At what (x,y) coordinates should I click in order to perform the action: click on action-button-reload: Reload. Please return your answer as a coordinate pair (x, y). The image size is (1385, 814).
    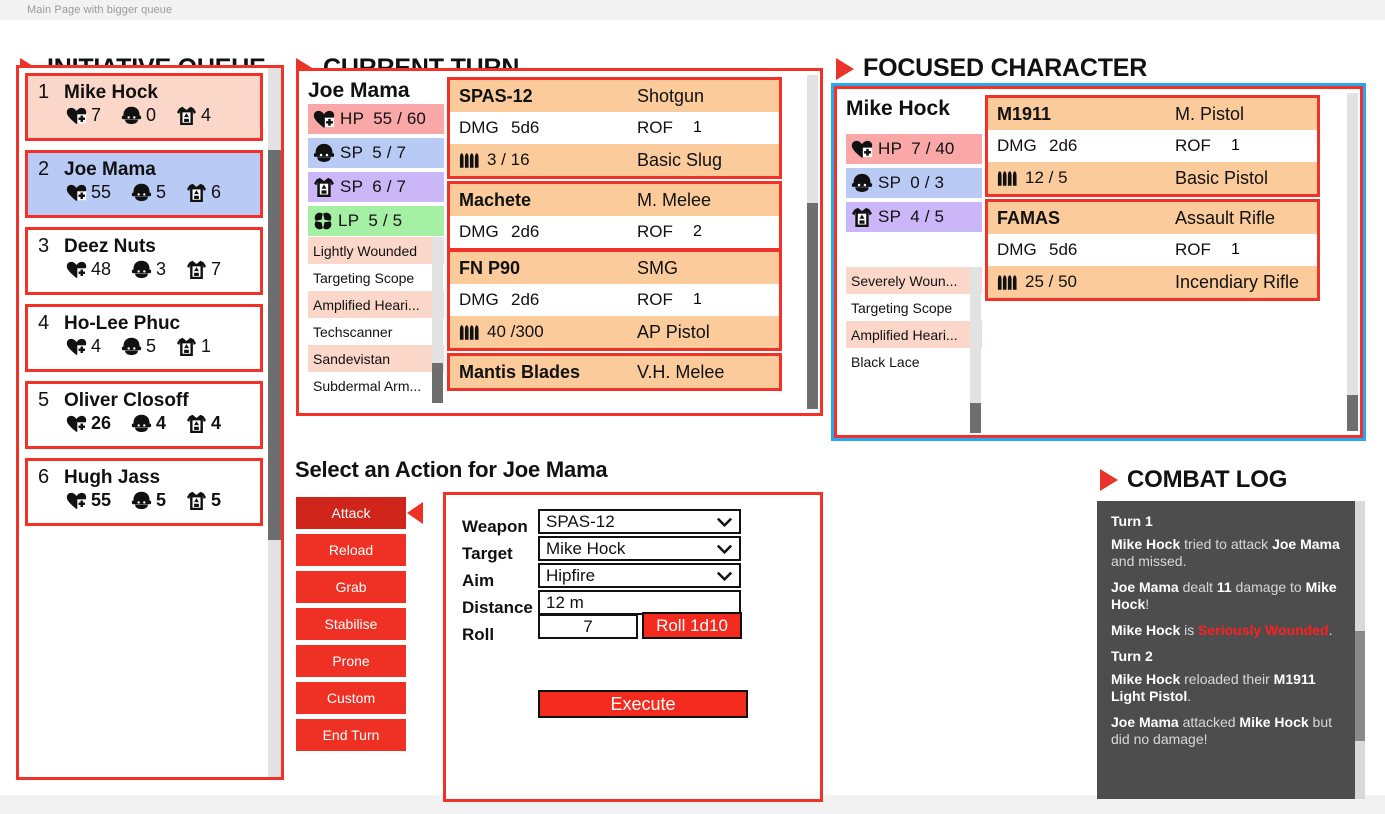
    Looking at the image, I should click on (351, 550).